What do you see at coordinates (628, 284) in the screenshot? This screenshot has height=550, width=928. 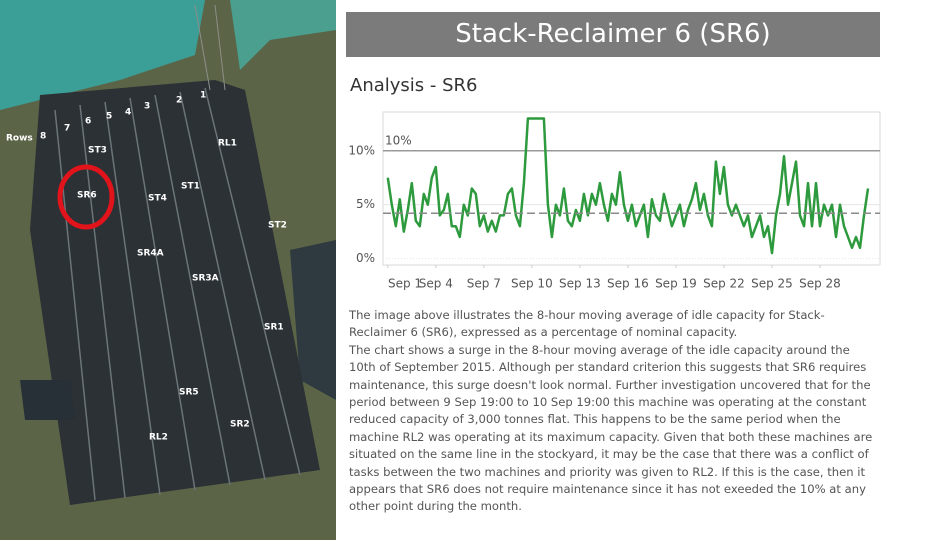 I see `x-tick-label: Sep 16` at bounding box center [628, 284].